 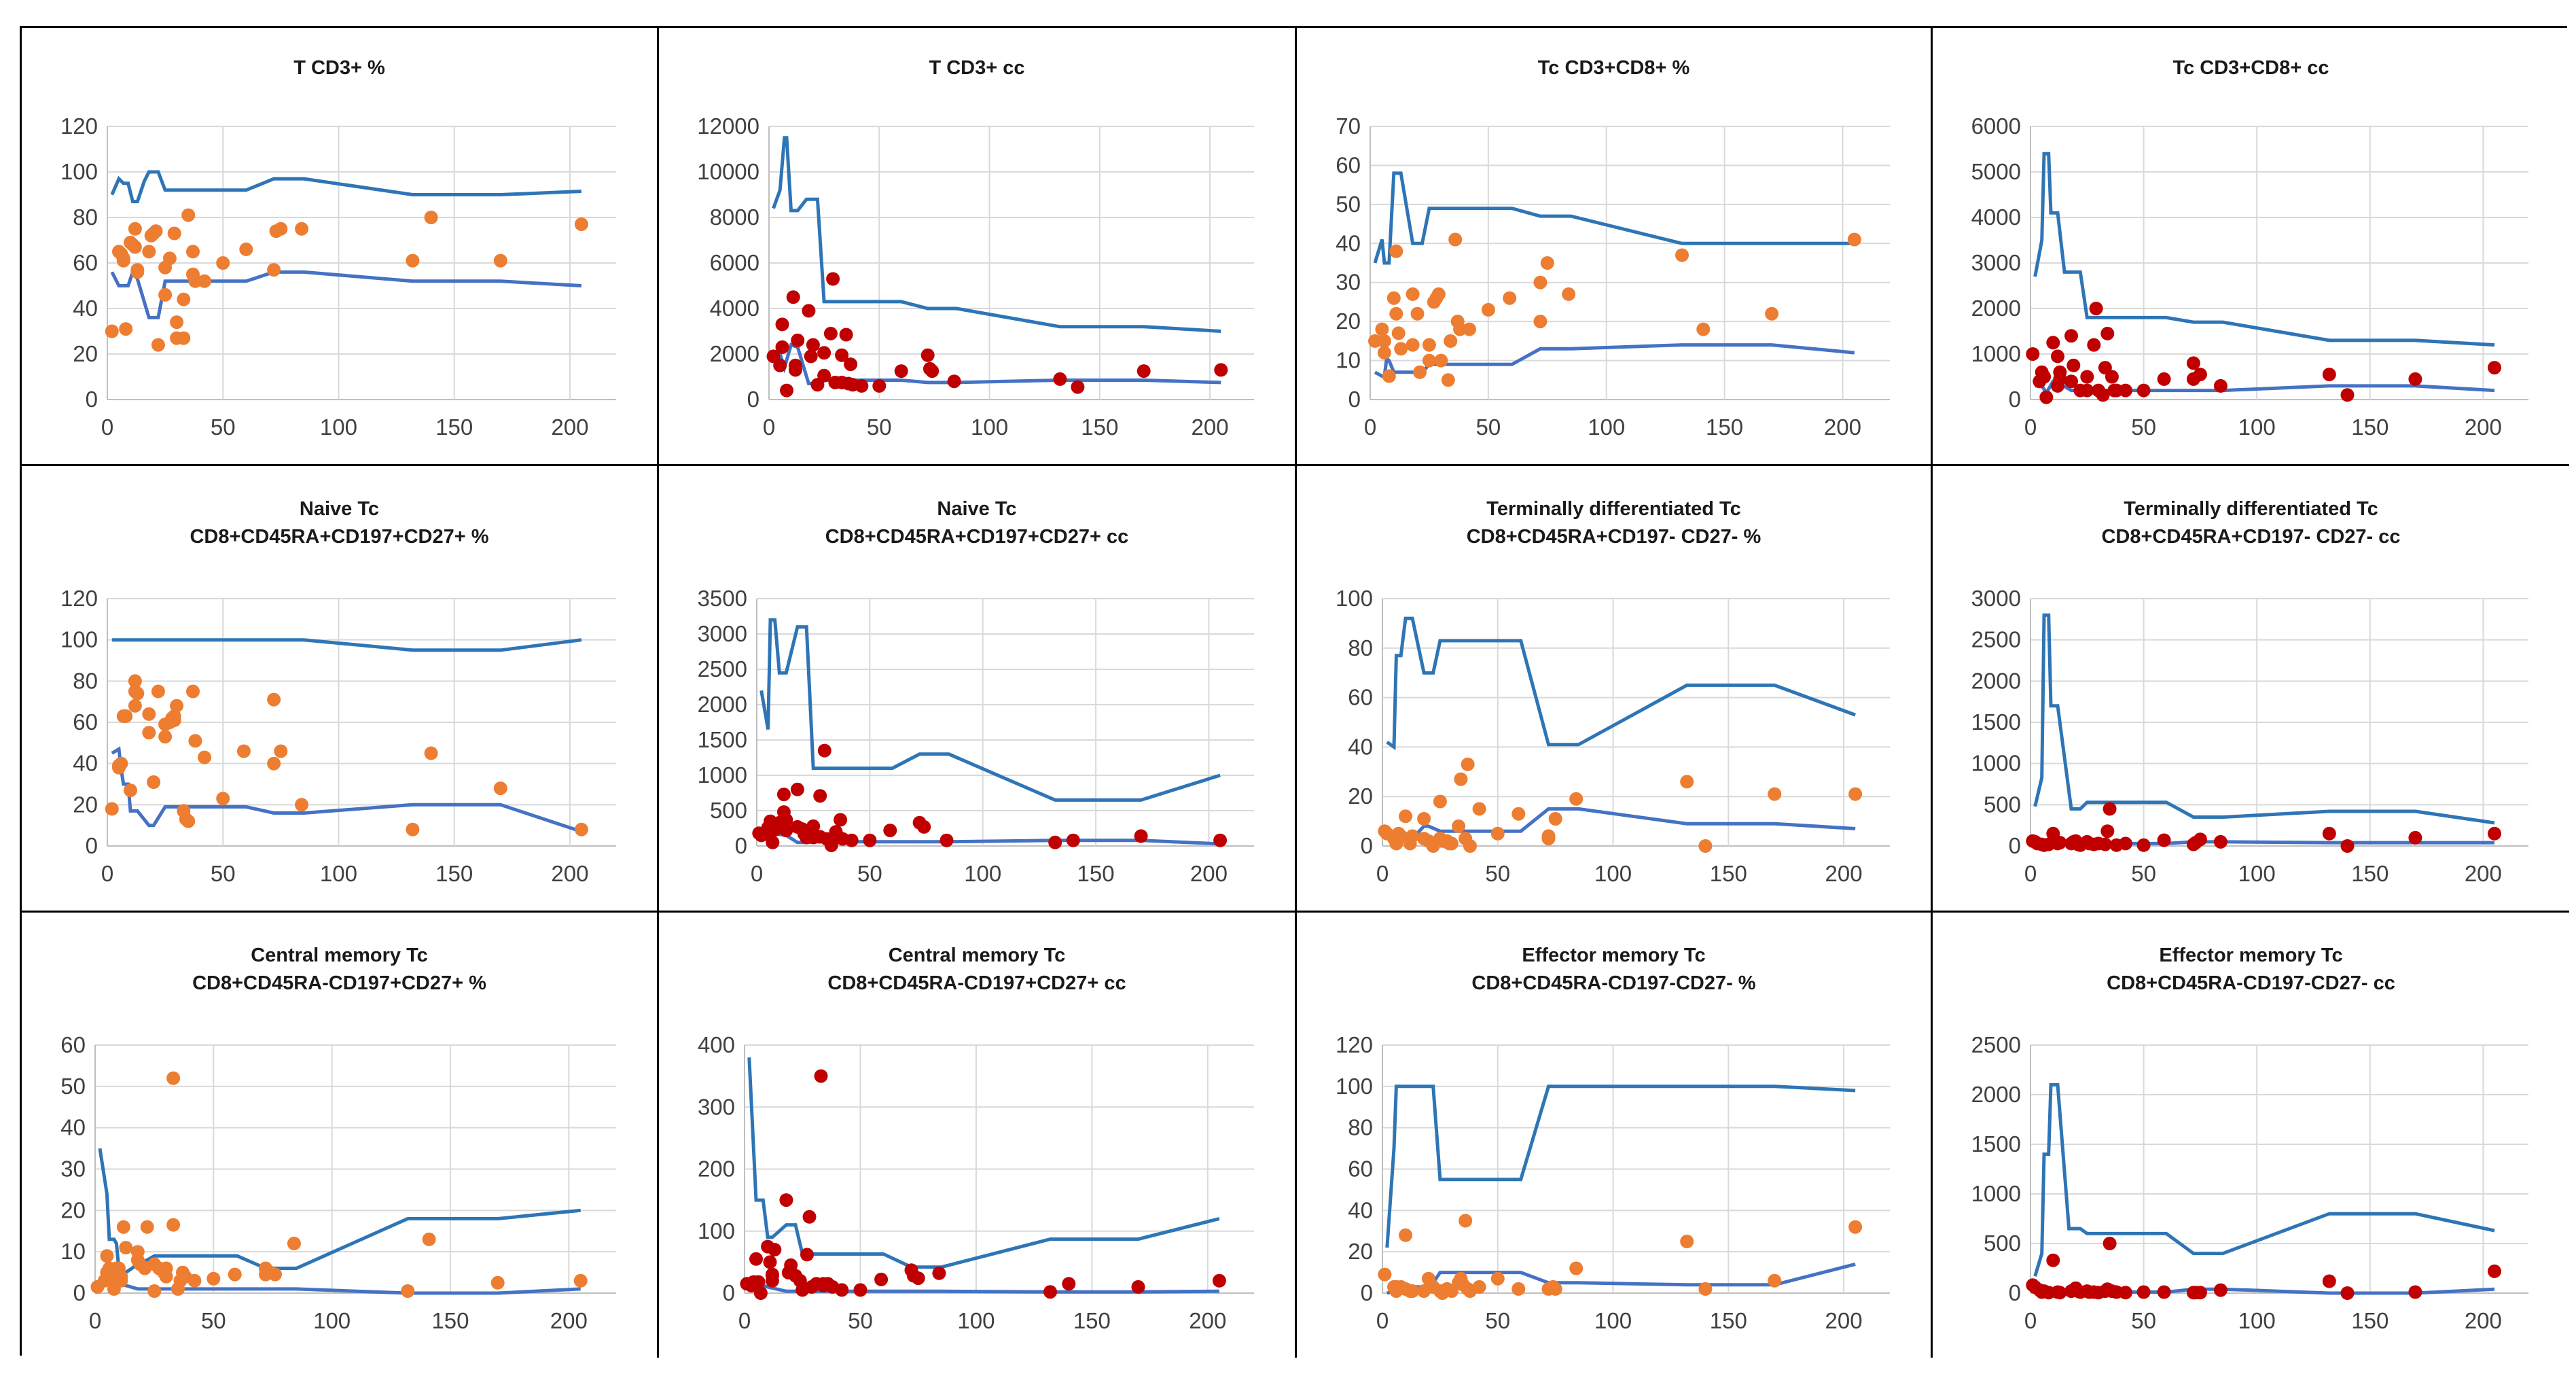 I want to click on x-tick-label: 100, so click(x=2257, y=873).